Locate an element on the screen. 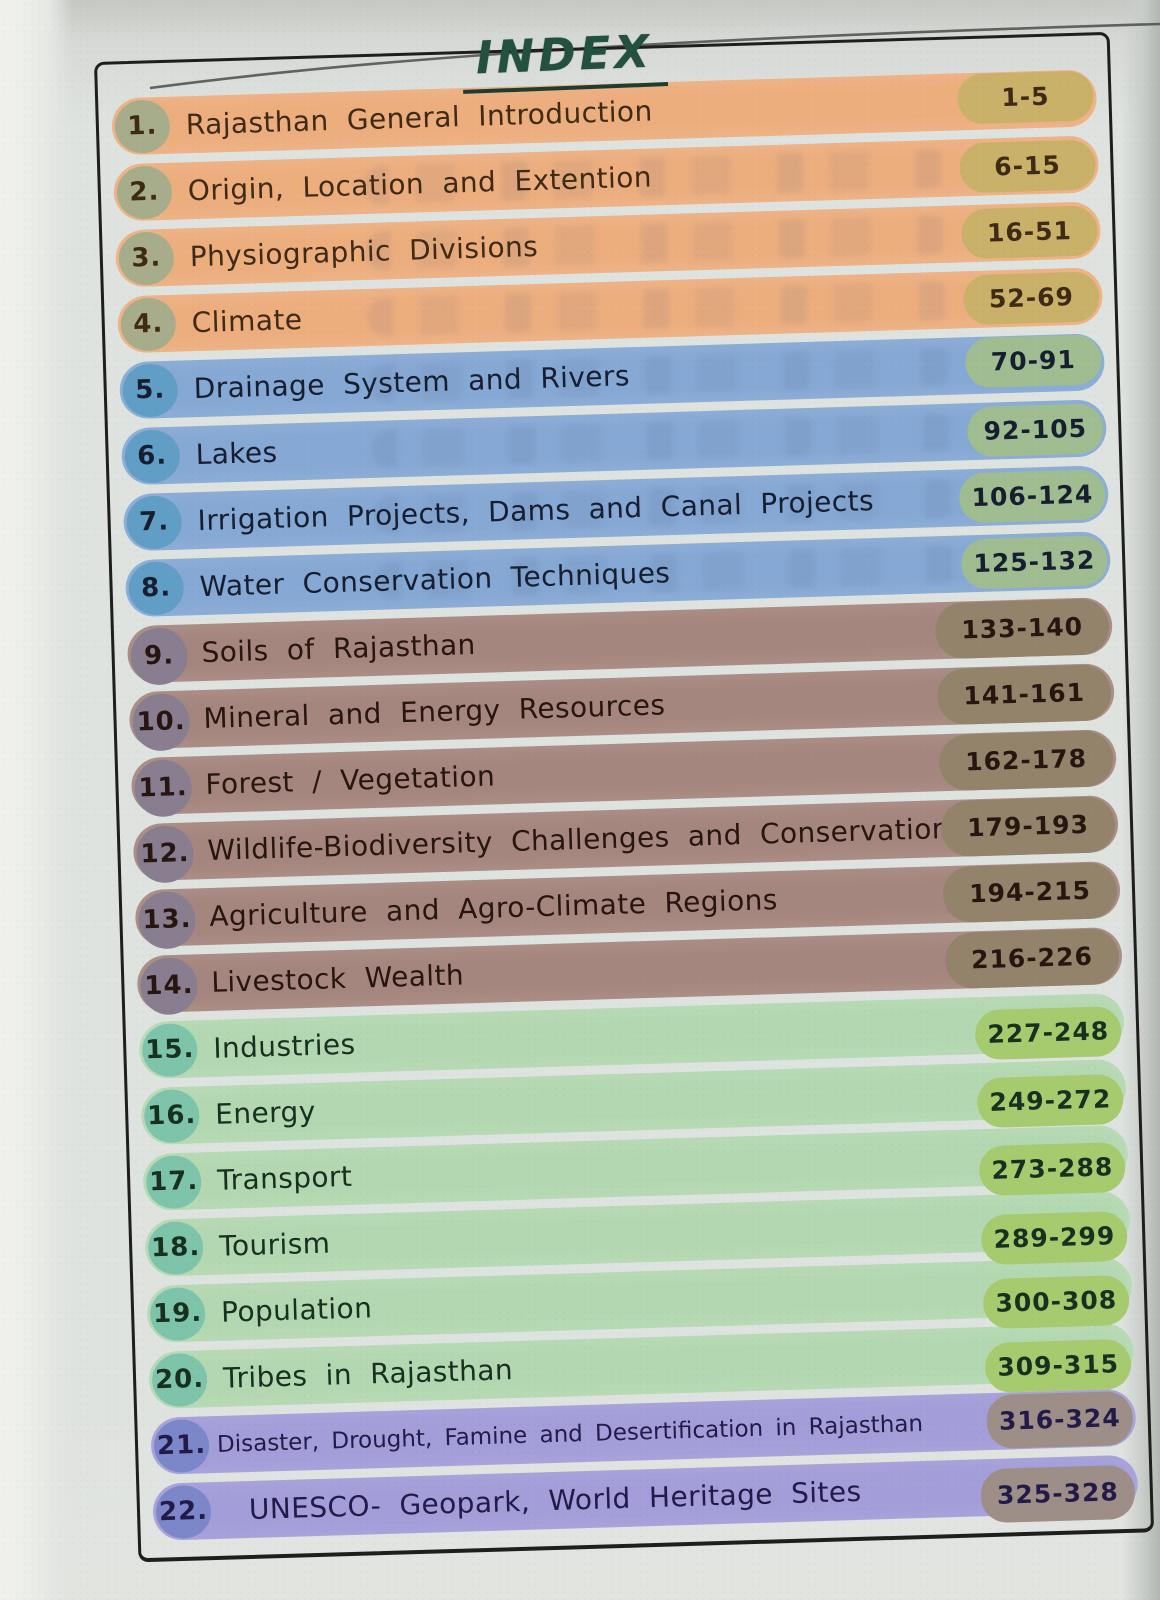 This screenshot has height=1600, width=1160. entry-pages: 141-161 is located at coordinates (1024, 694).